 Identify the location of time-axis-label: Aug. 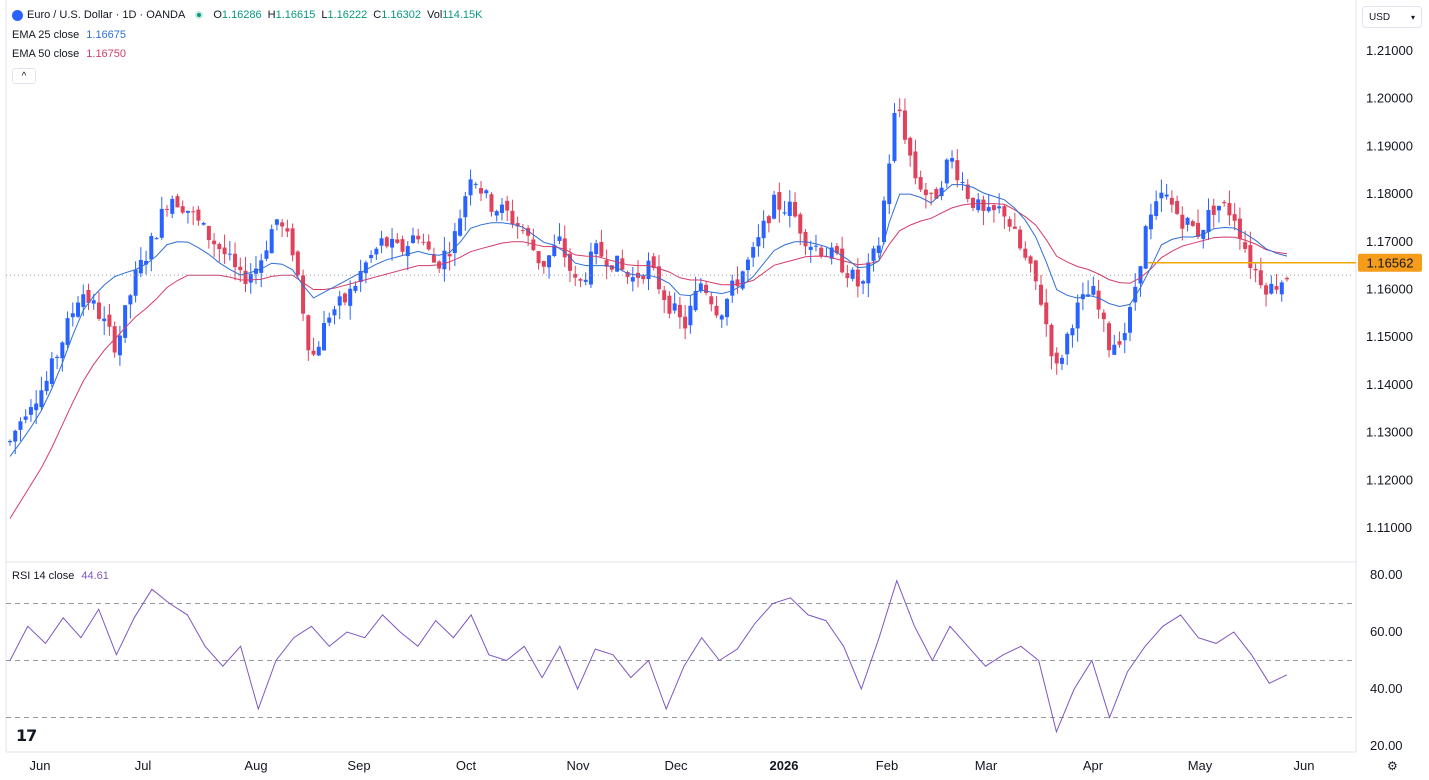
(255, 765).